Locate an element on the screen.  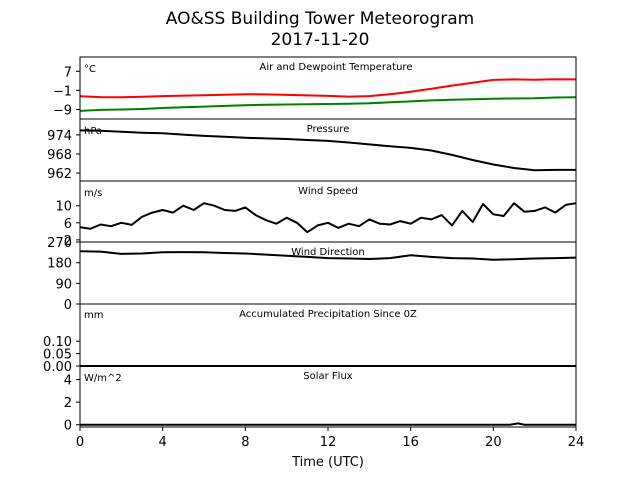
x-axis-label: Time (UTC) is located at coordinates (327, 462).